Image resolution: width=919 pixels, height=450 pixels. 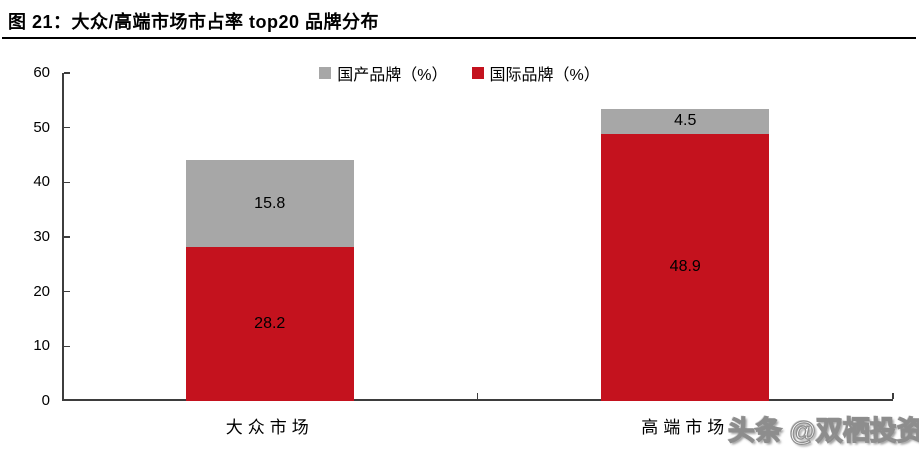 I want to click on bar-value-mass-market-international: 28.2, so click(x=270, y=323).